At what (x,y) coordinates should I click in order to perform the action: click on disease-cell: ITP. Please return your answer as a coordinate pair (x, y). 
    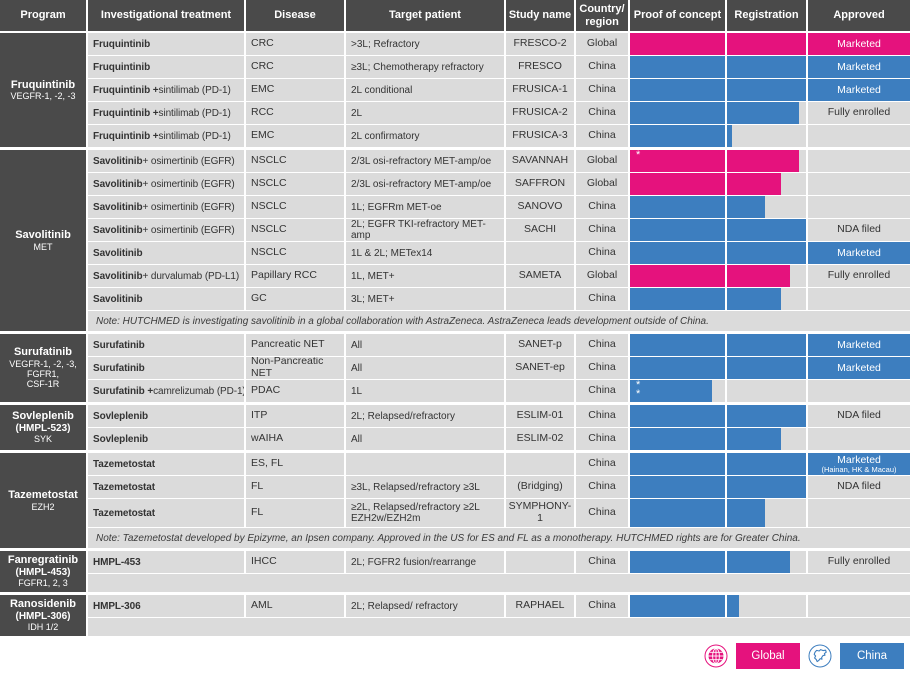
    Looking at the image, I should click on (295, 416).